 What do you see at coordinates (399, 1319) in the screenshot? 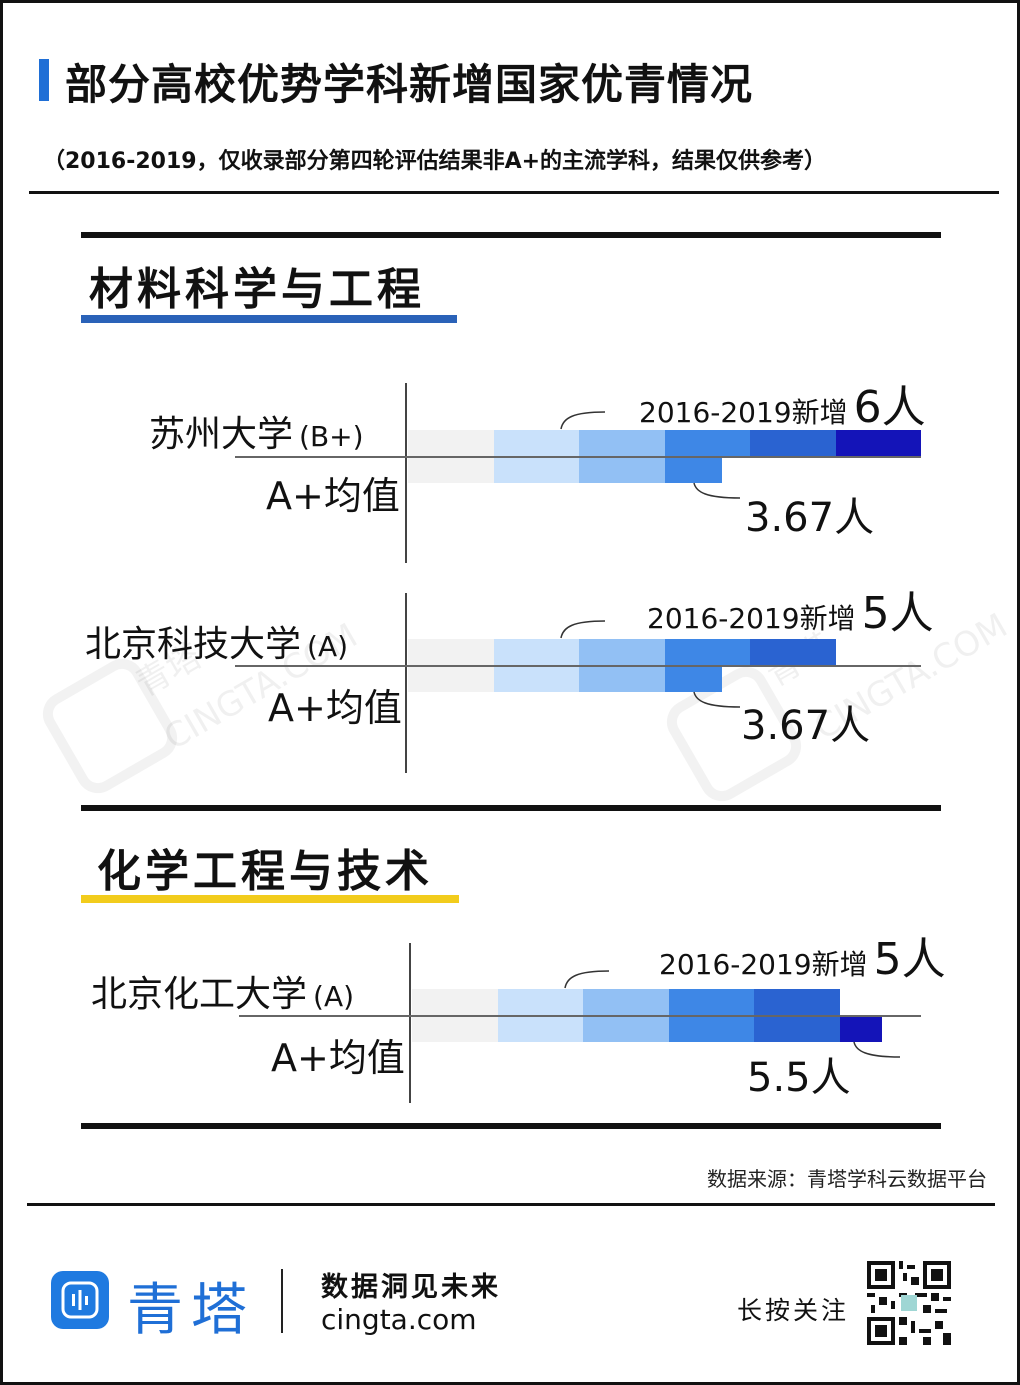
I see `brand-url: cingta.com` at bounding box center [399, 1319].